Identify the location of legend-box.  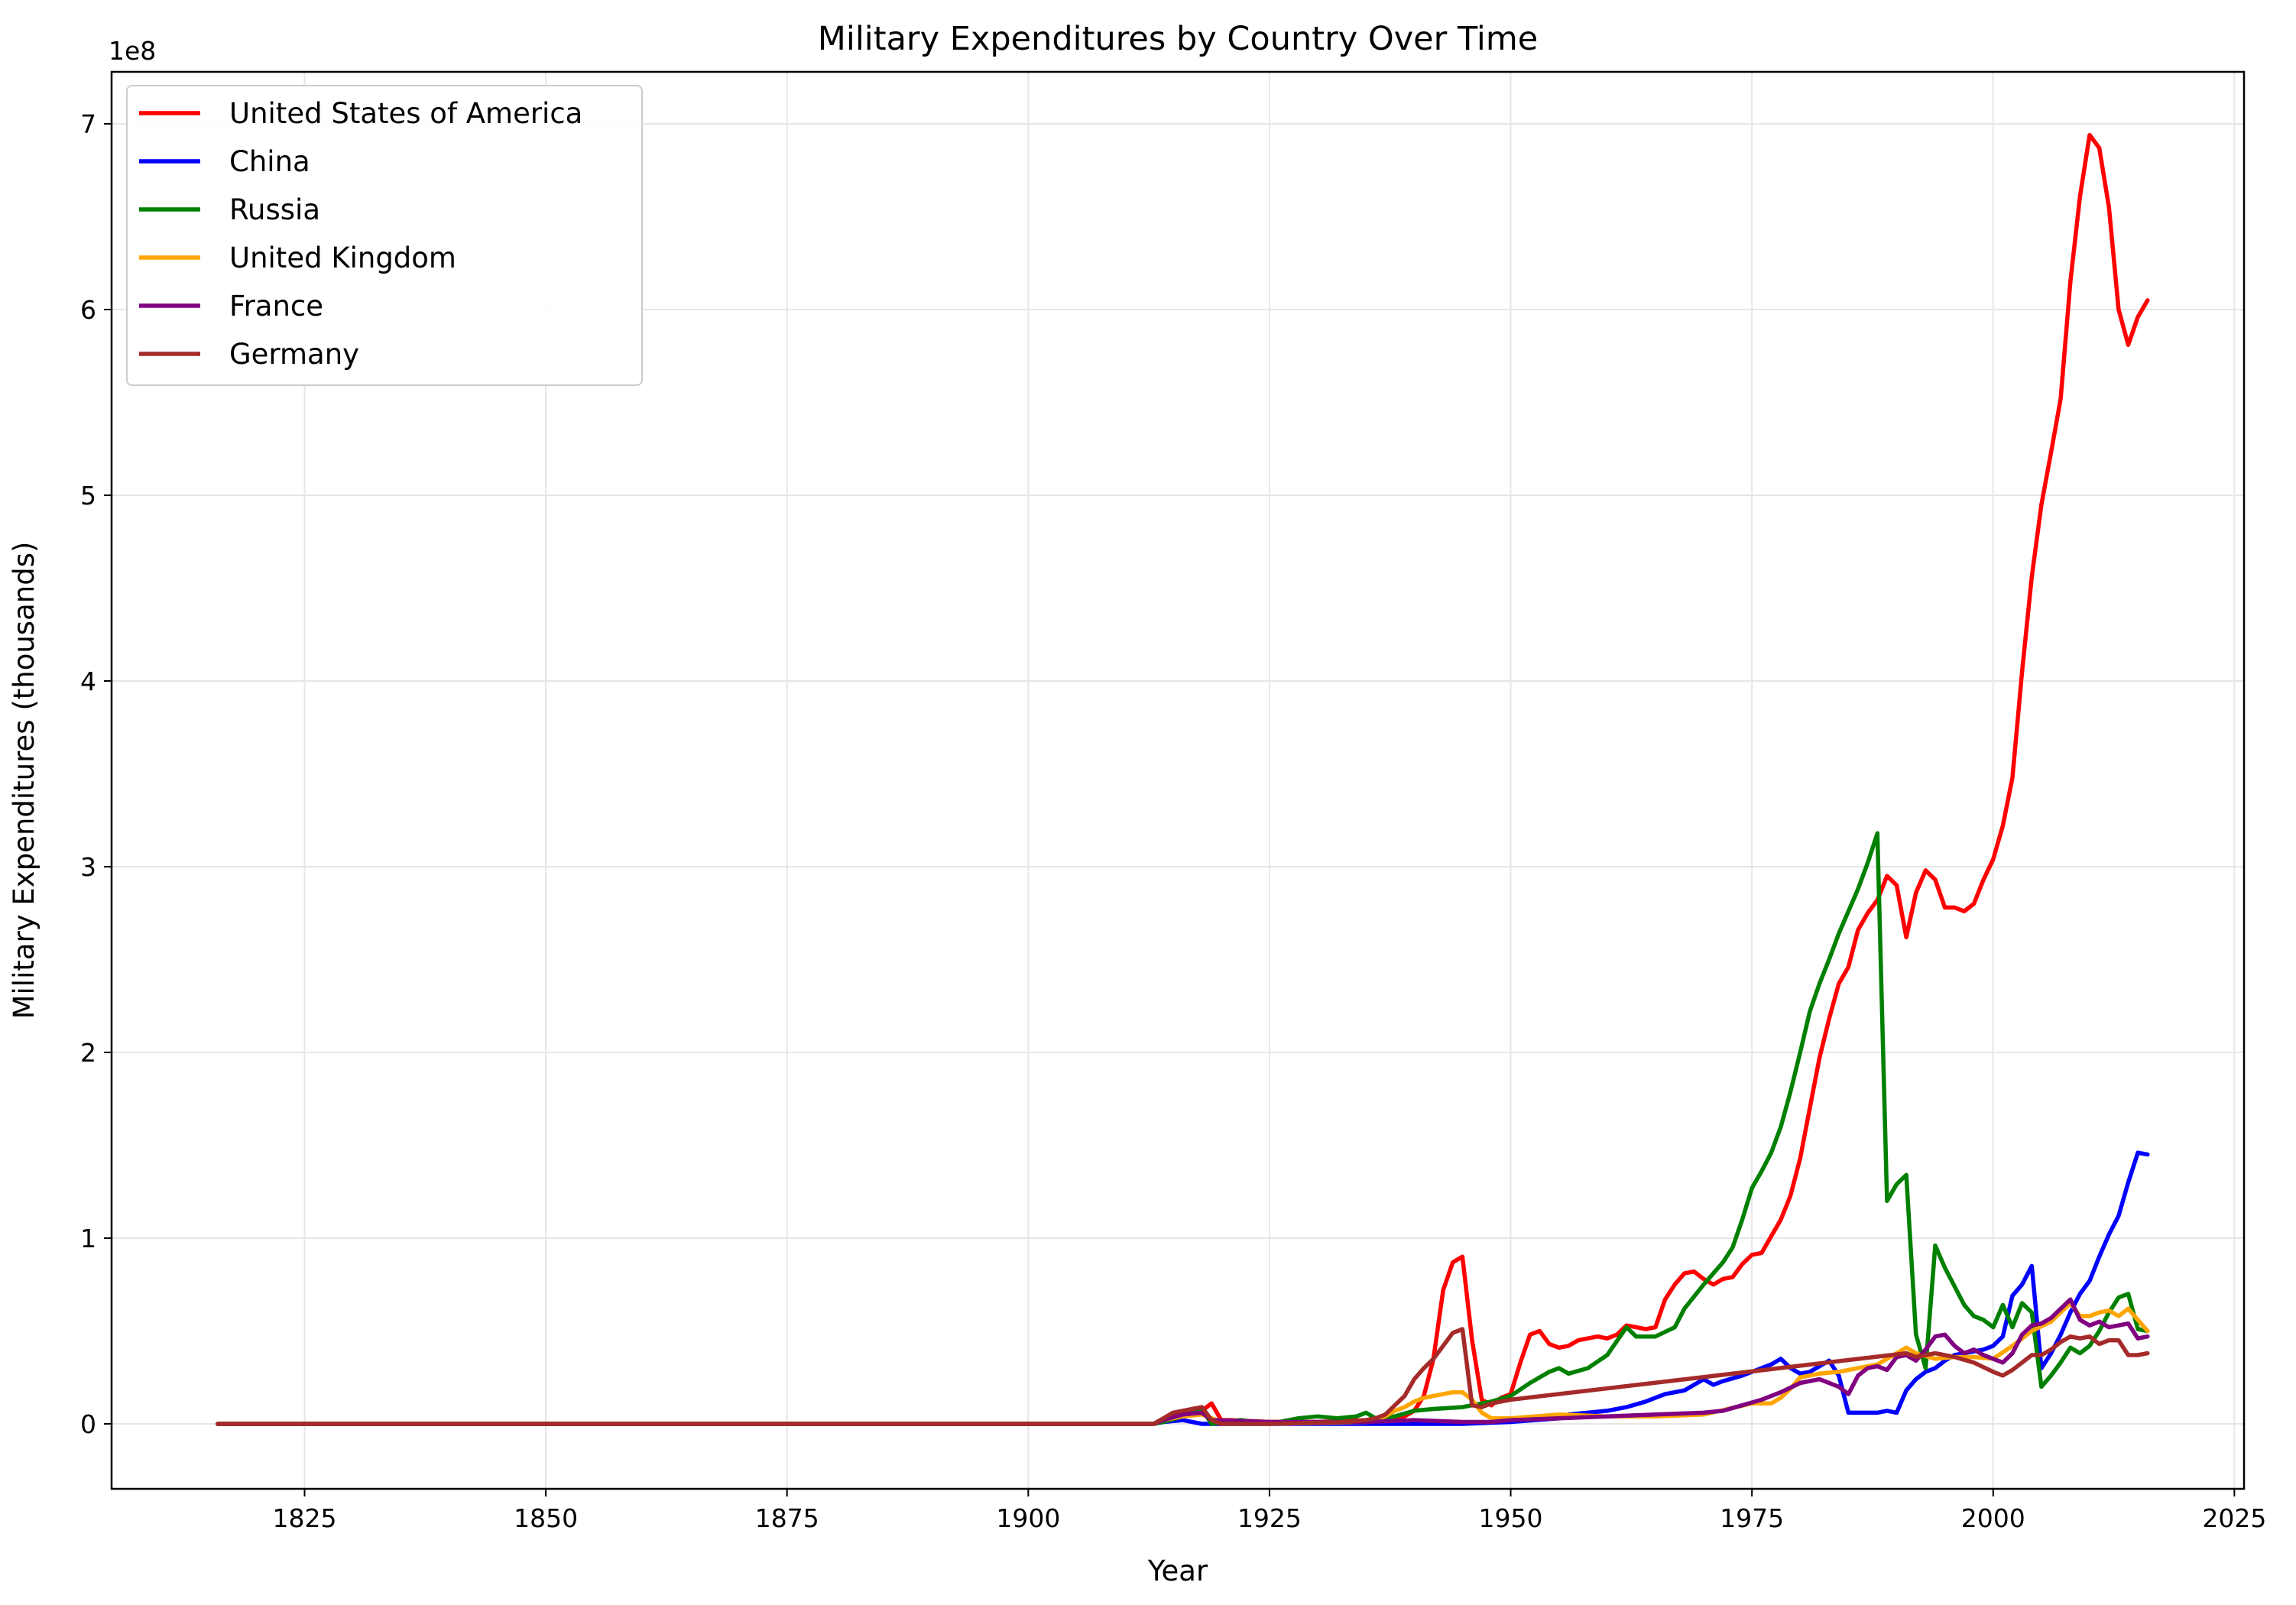
(384, 235).